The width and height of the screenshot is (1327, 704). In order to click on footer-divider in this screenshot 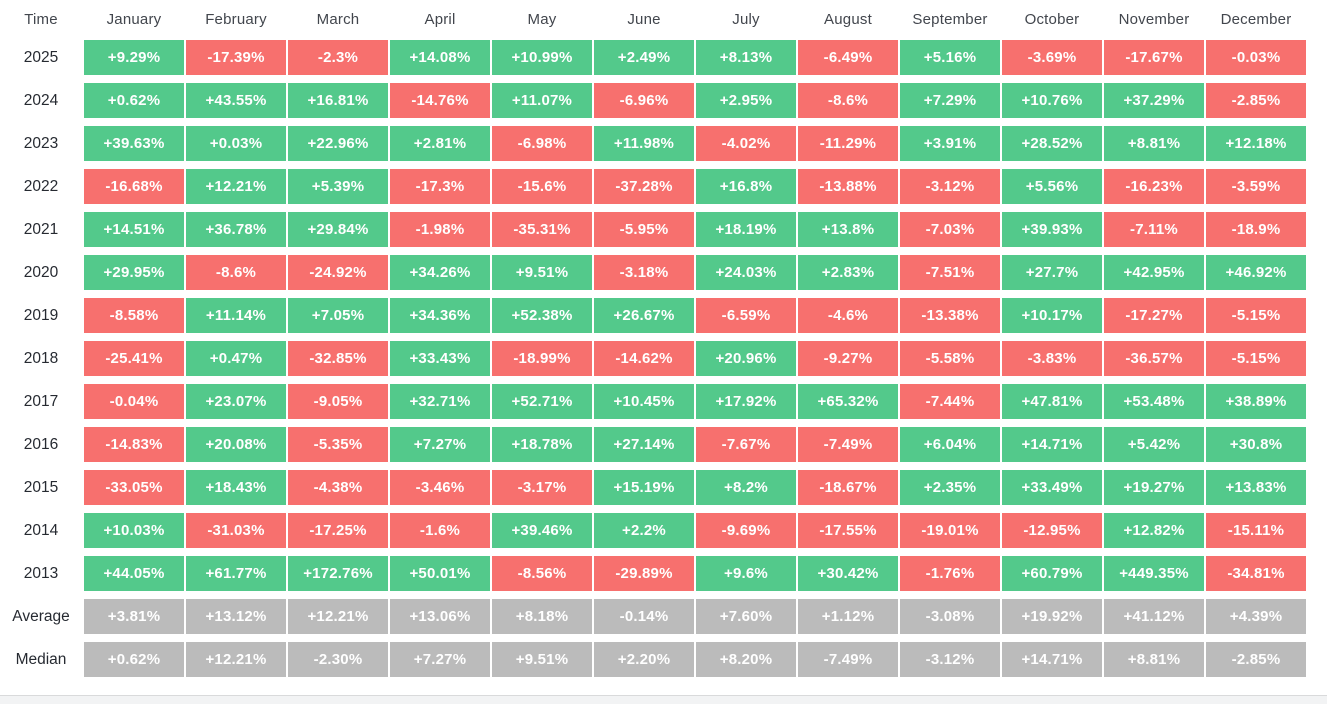, I will do `click(663, 699)`.